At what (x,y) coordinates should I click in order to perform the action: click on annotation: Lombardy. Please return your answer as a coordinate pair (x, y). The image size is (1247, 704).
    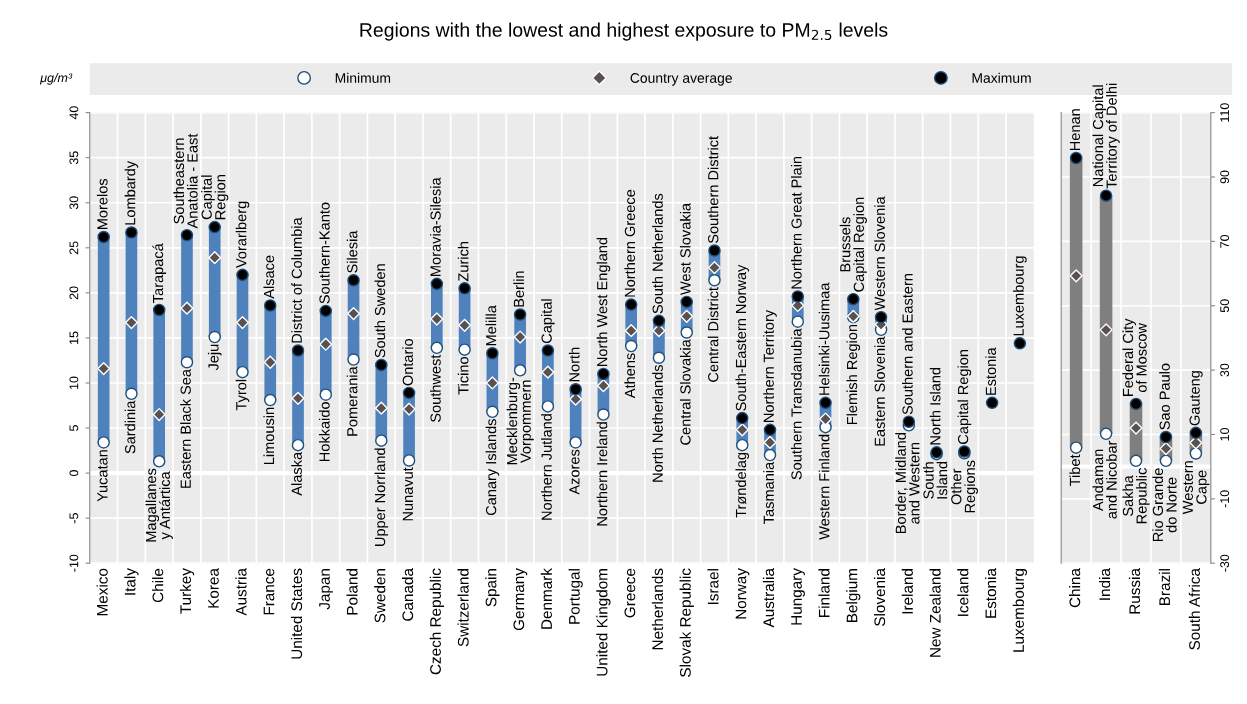
    Looking at the image, I should click on (131, 192).